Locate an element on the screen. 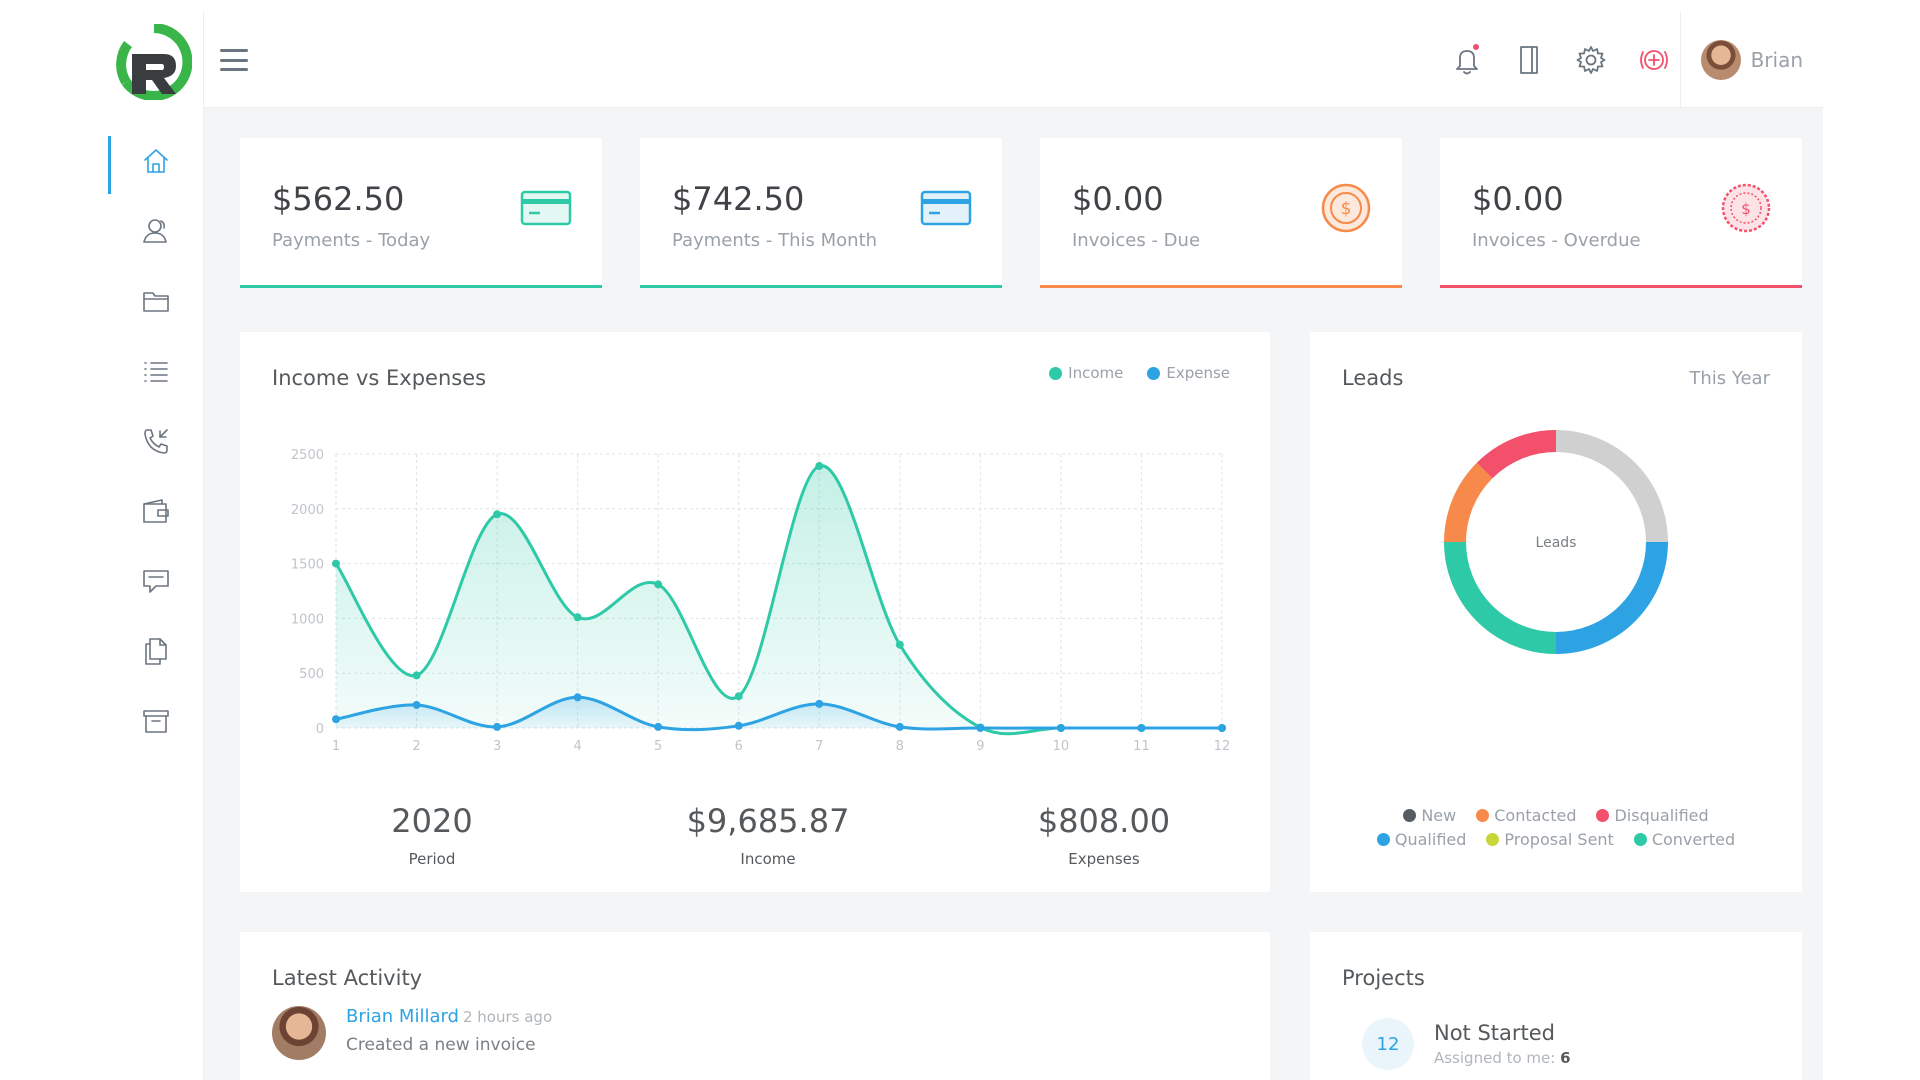 The width and height of the screenshot is (1920, 1080). nav-item-calls is located at coordinates (156, 441).